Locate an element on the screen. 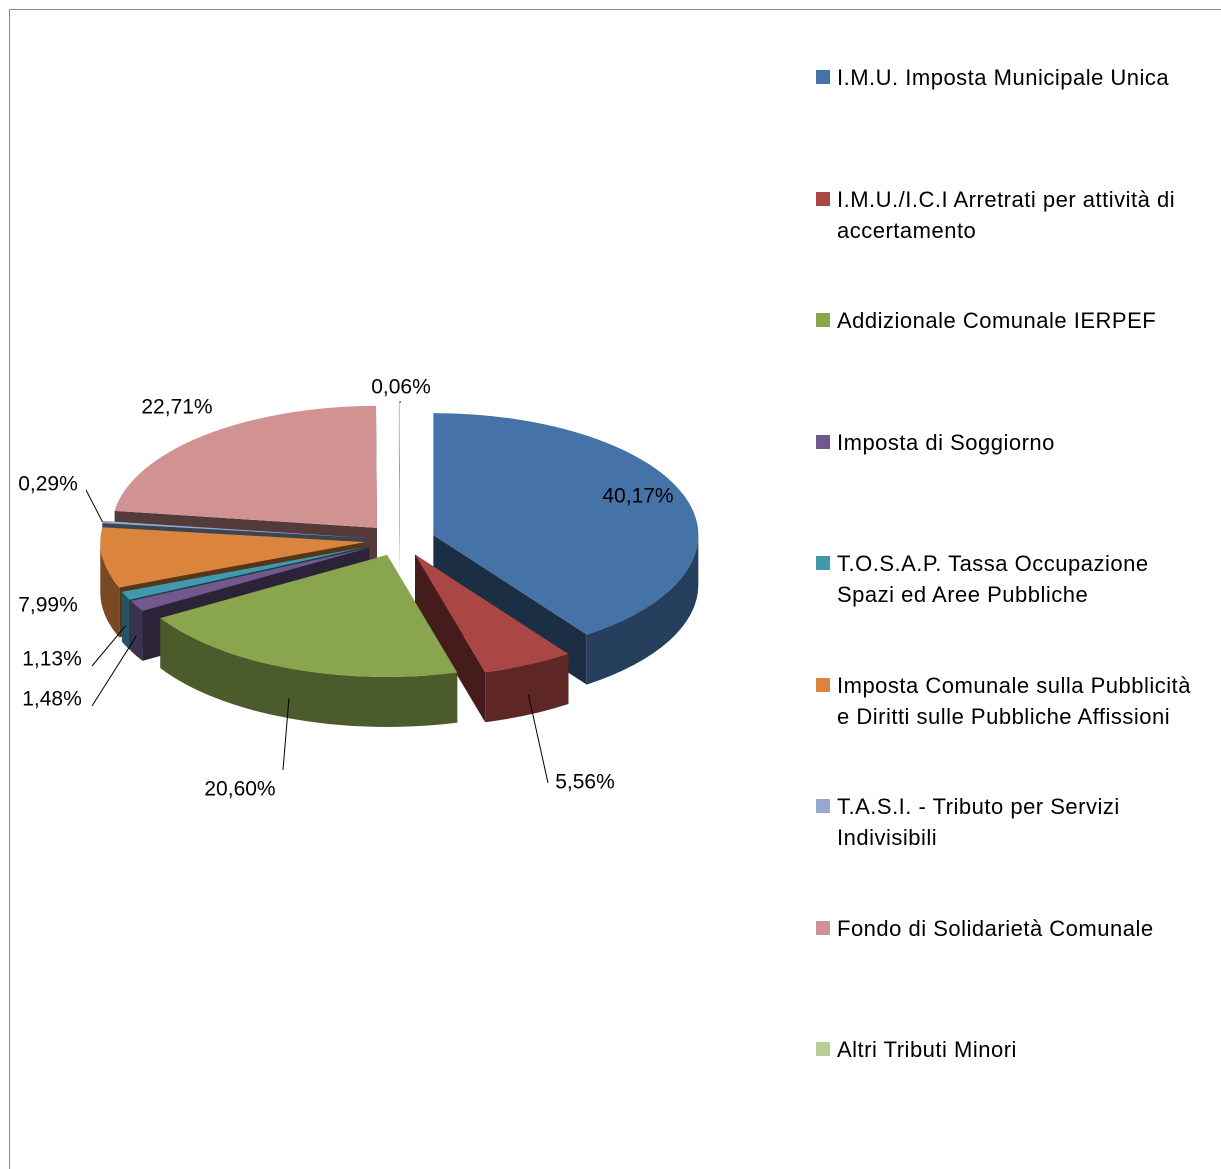 Image resolution: width=1221 pixels, height=1169 pixels. legend-label: Fondo di Solidarietà Comunale is located at coordinates (995, 928).